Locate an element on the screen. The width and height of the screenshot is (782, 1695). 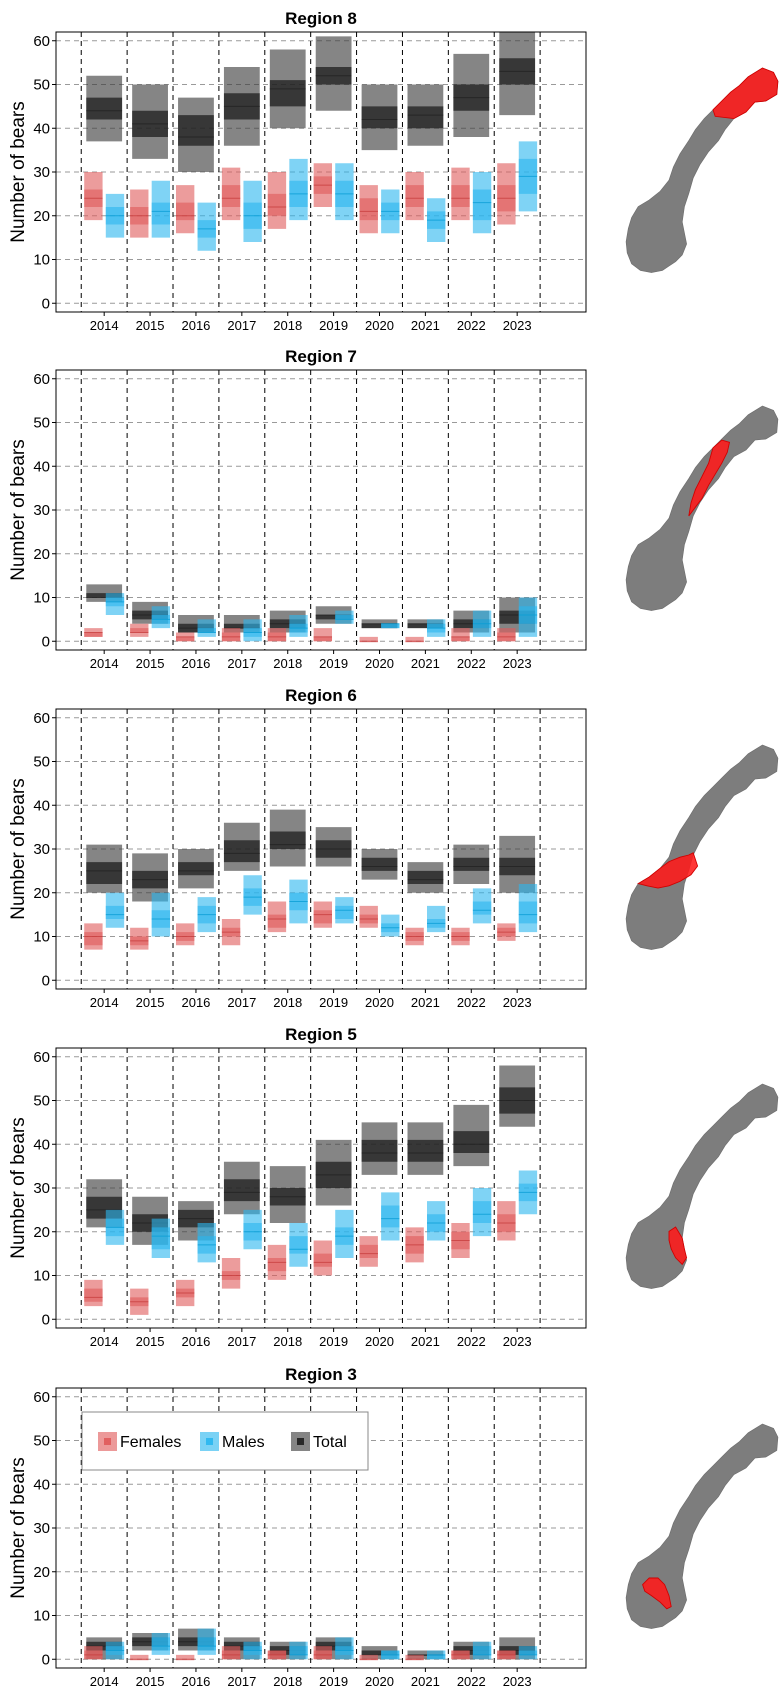
box-females-2018 is located at coordinates (277, 1262).